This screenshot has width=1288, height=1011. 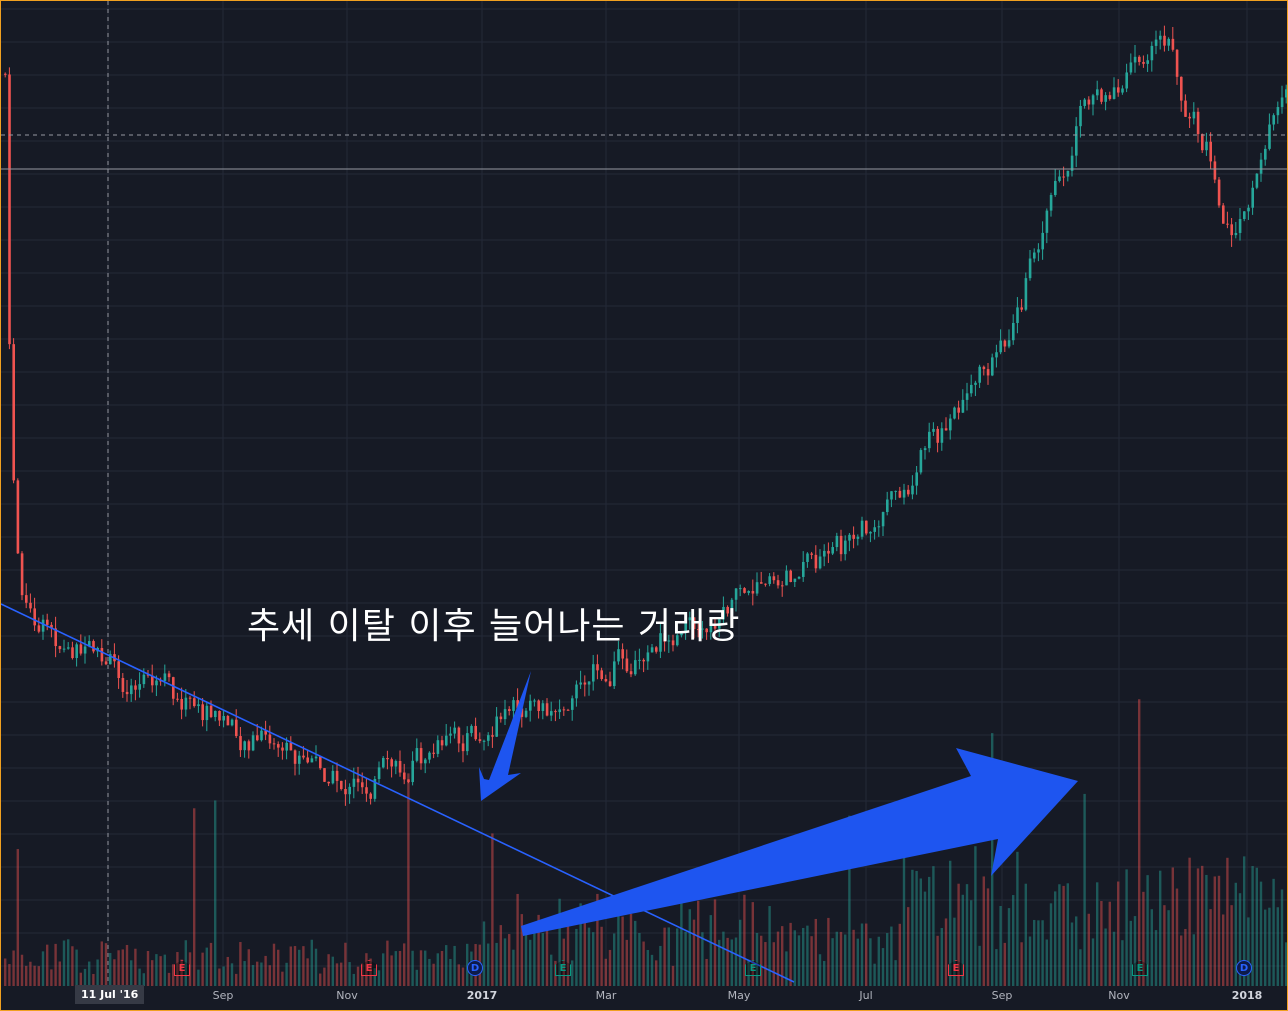 What do you see at coordinates (866, 995) in the screenshot?
I see `x-tick-label: Jul` at bounding box center [866, 995].